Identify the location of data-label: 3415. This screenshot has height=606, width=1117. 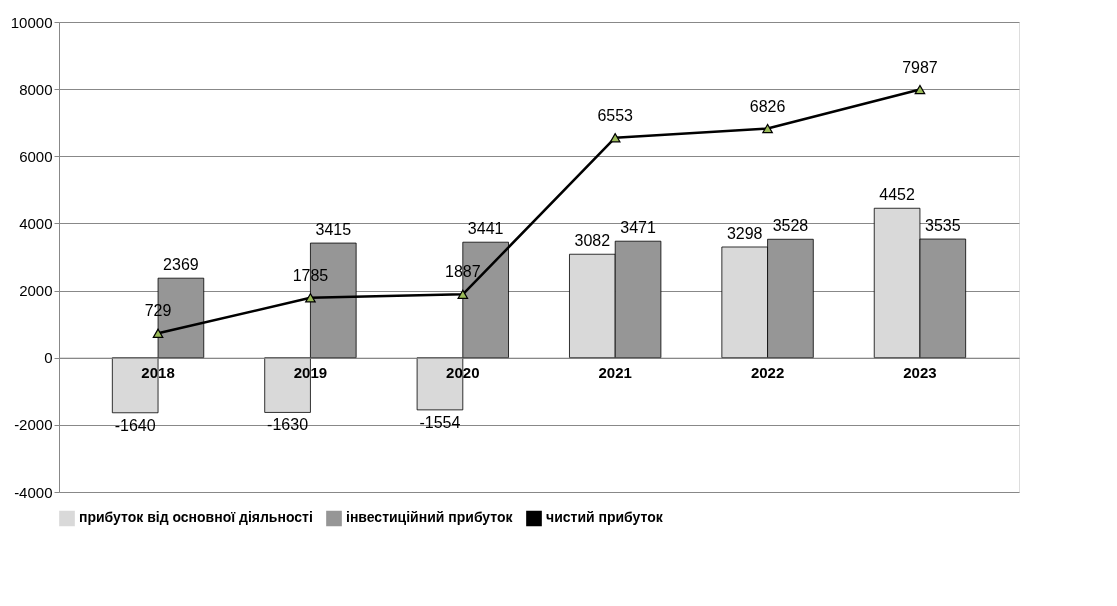
(333, 230).